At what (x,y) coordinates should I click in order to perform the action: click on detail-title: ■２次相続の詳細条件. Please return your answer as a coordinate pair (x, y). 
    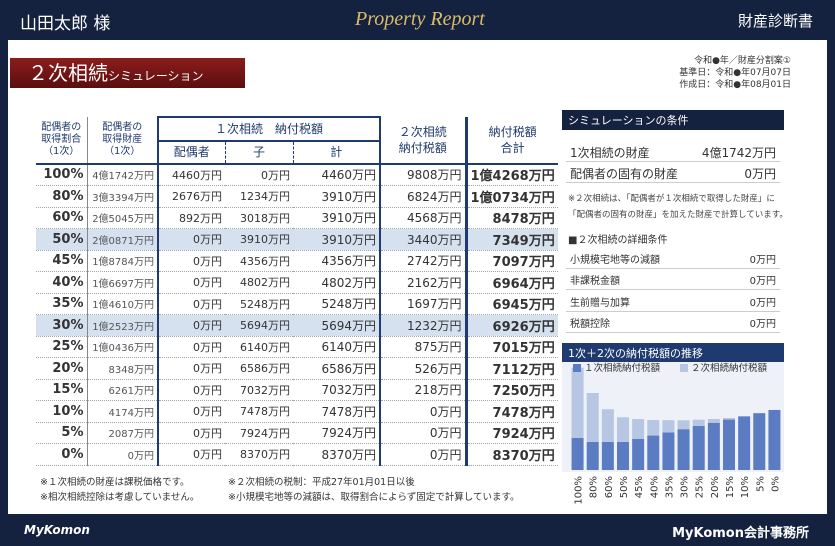
    Looking at the image, I should click on (618, 240).